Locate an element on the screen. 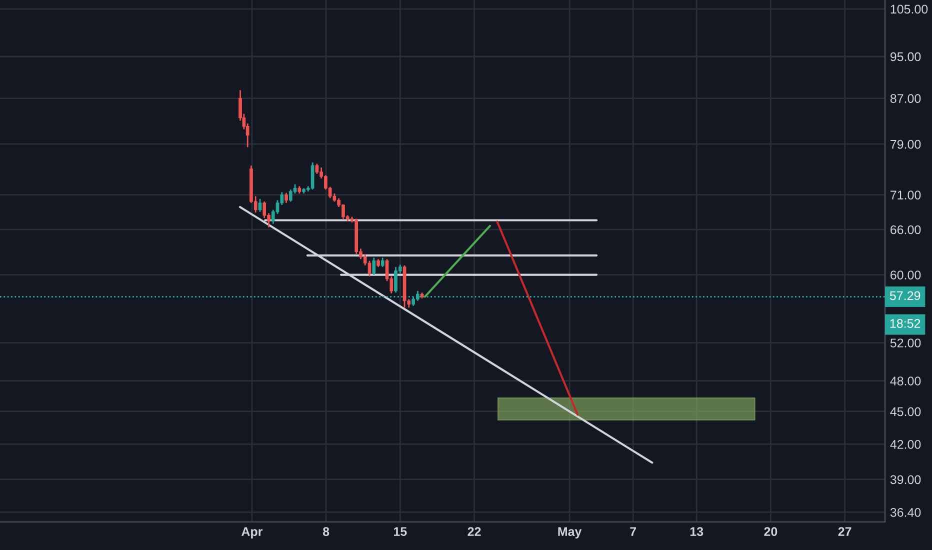  x-tick-label: Apr is located at coordinates (252, 532).